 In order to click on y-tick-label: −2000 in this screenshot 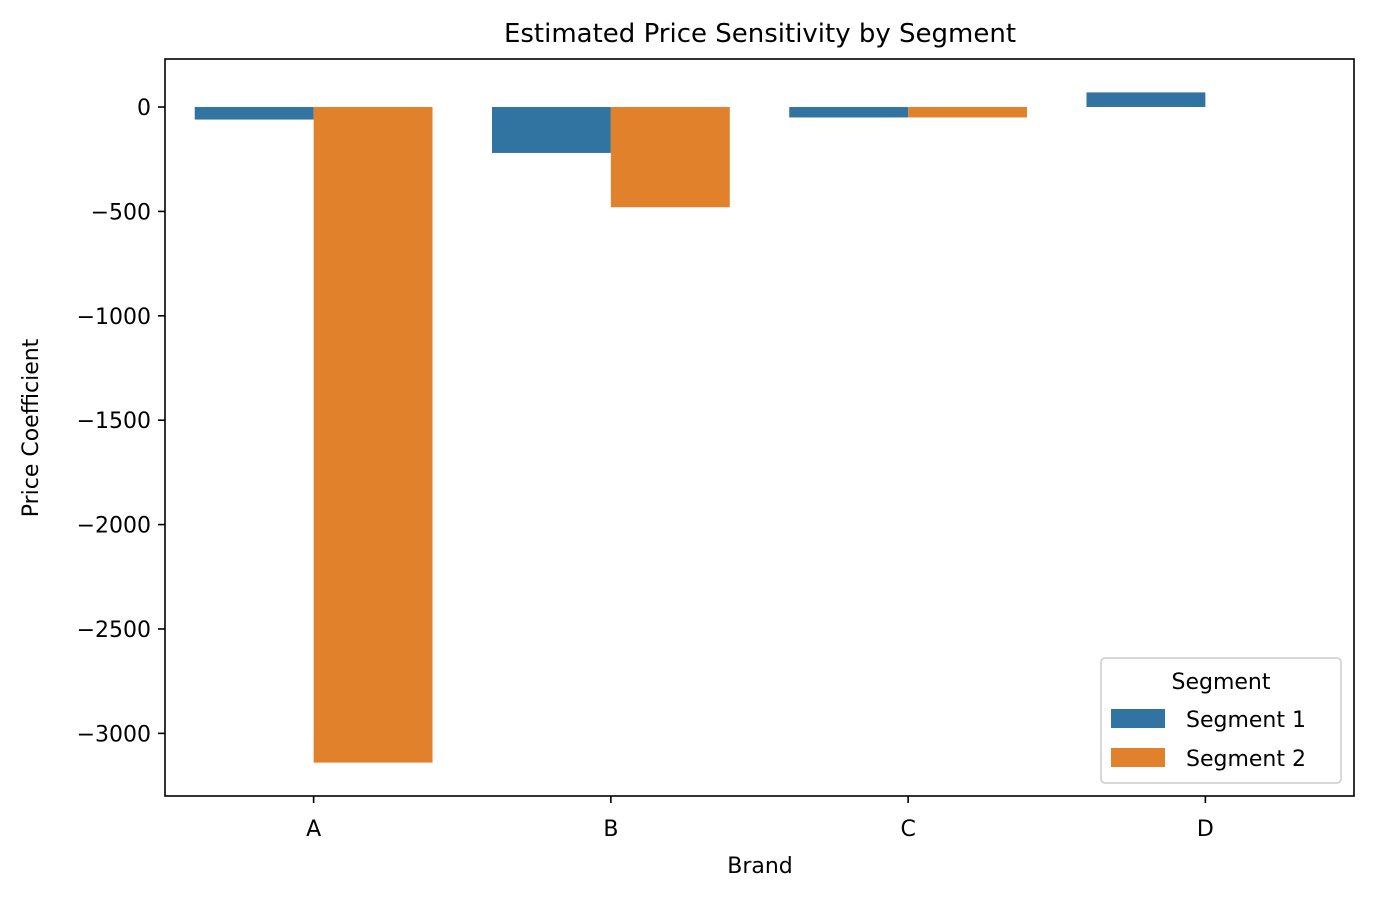, I will do `click(114, 526)`.